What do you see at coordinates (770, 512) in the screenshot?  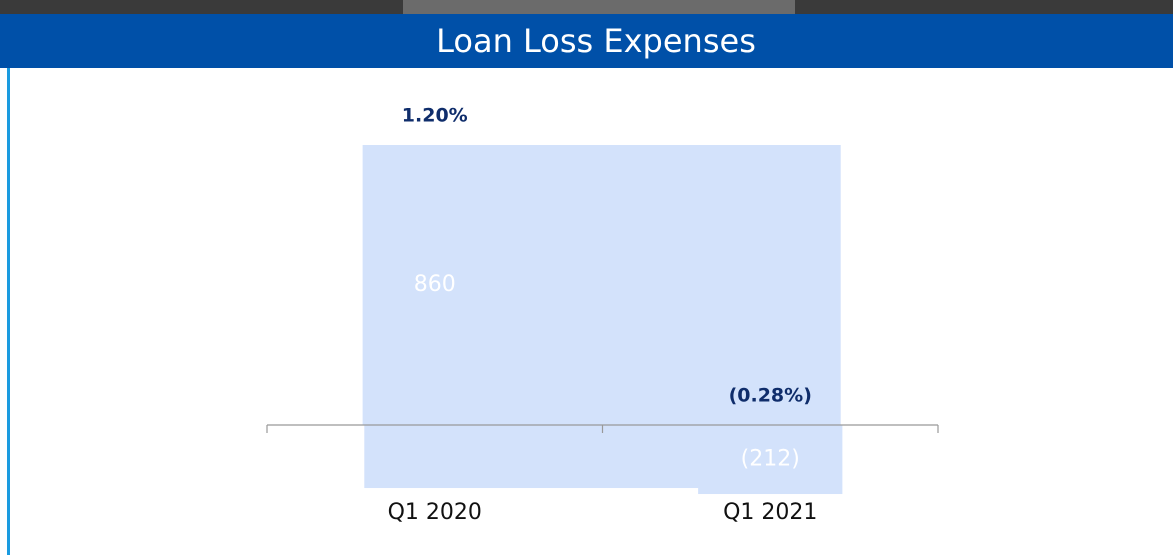 I see `x-tick-label: Q1 2021` at bounding box center [770, 512].